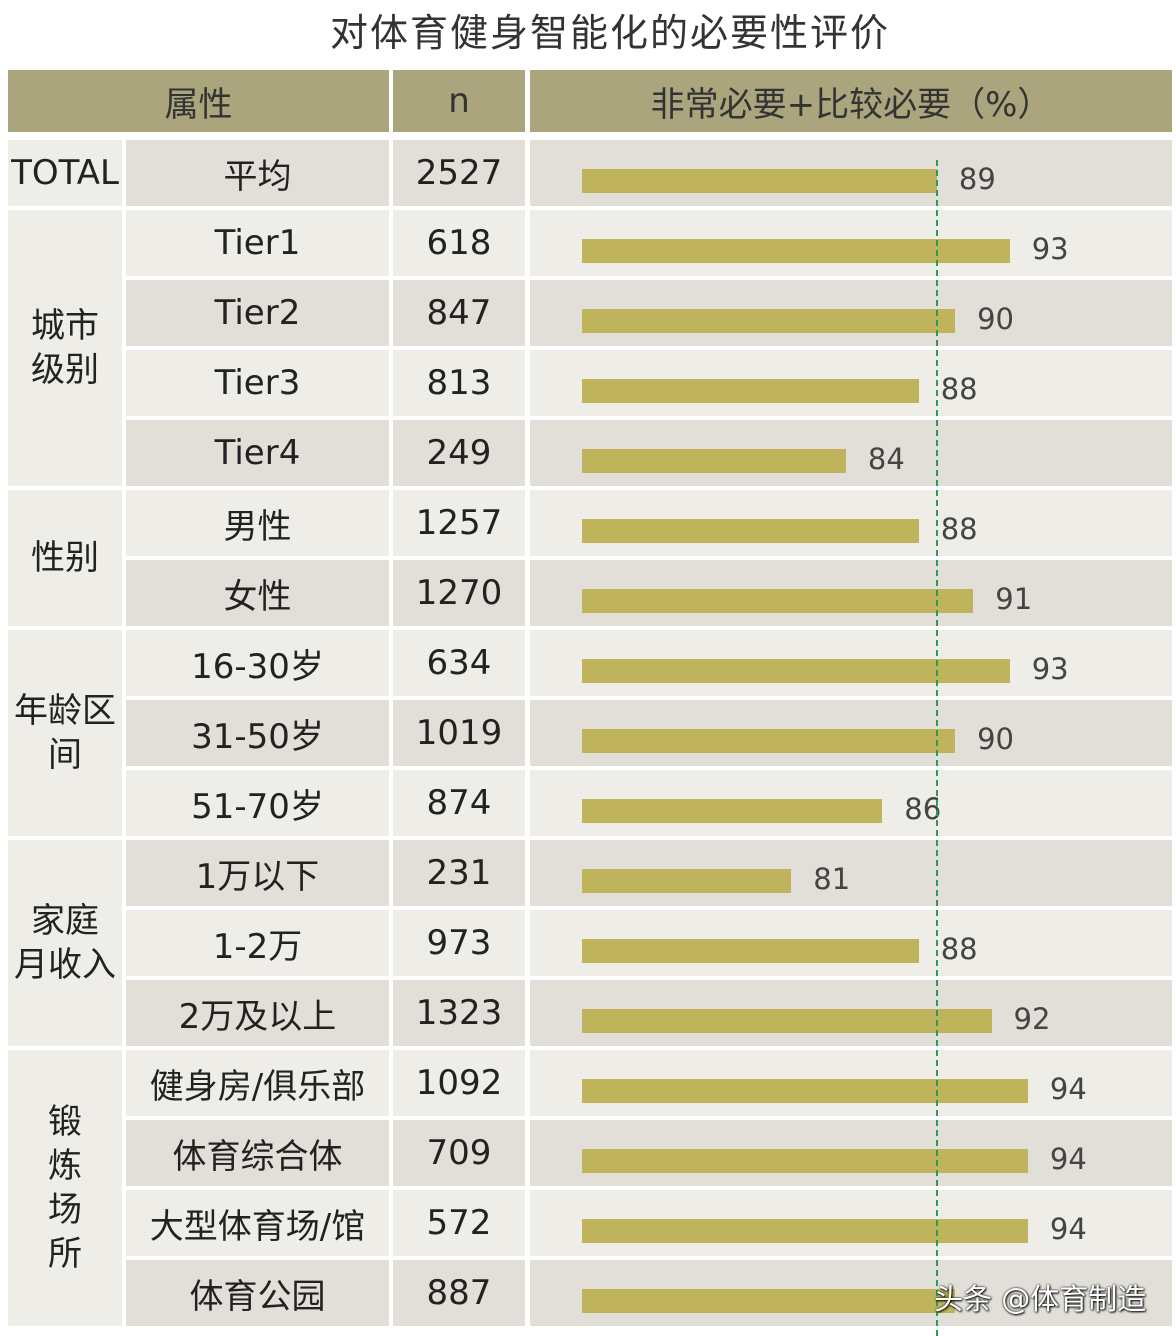 The width and height of the screenshot is (1176, 1336). I want to click on row-label: Tier1, so click(257, 243).